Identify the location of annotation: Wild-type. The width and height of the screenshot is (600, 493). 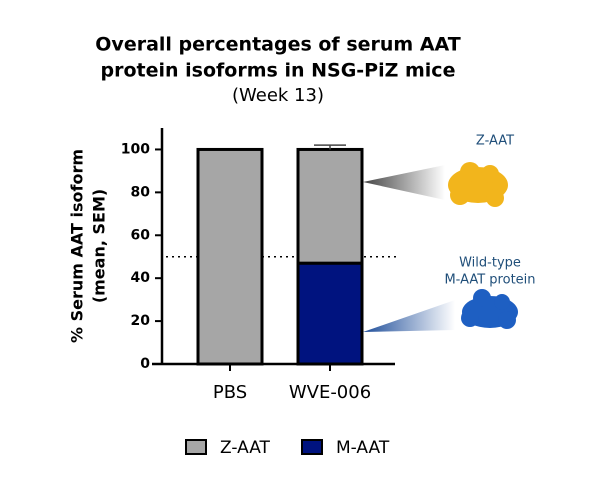
(490, 263).